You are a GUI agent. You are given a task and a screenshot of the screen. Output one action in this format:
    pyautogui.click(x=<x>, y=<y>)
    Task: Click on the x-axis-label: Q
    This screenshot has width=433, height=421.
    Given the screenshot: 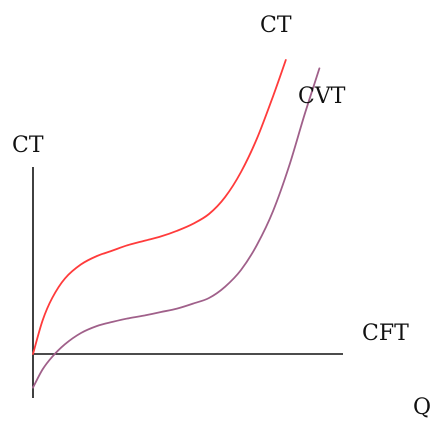 What is the action you would take?
    pyautogui.click(x=422, y=407)
    